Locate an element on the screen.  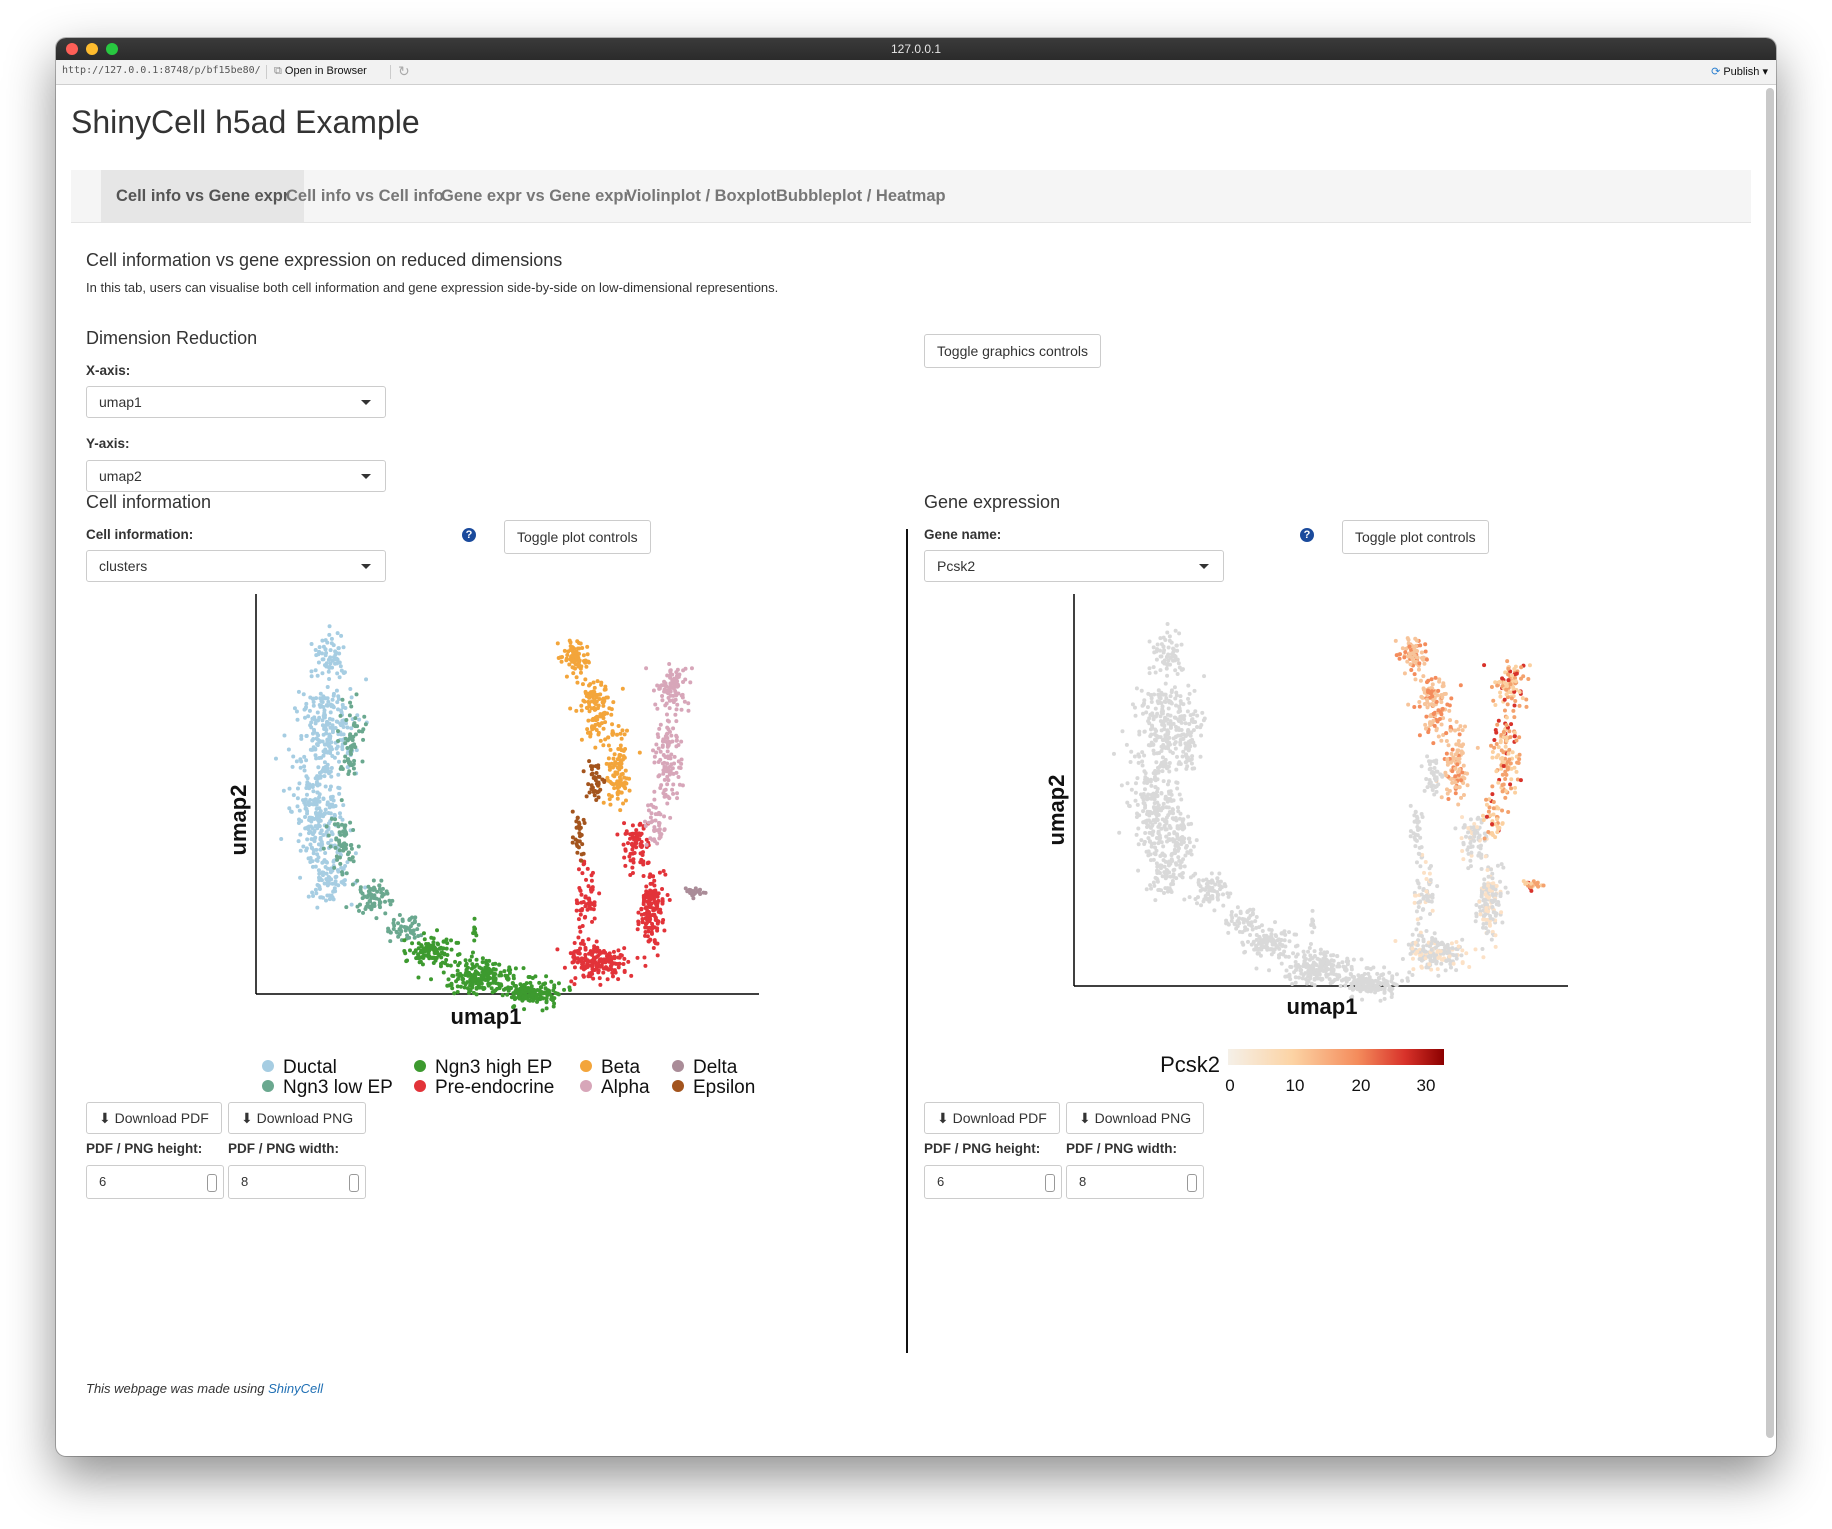
shinycell-link: ShinyCell is located at coordinates (296, 1388).